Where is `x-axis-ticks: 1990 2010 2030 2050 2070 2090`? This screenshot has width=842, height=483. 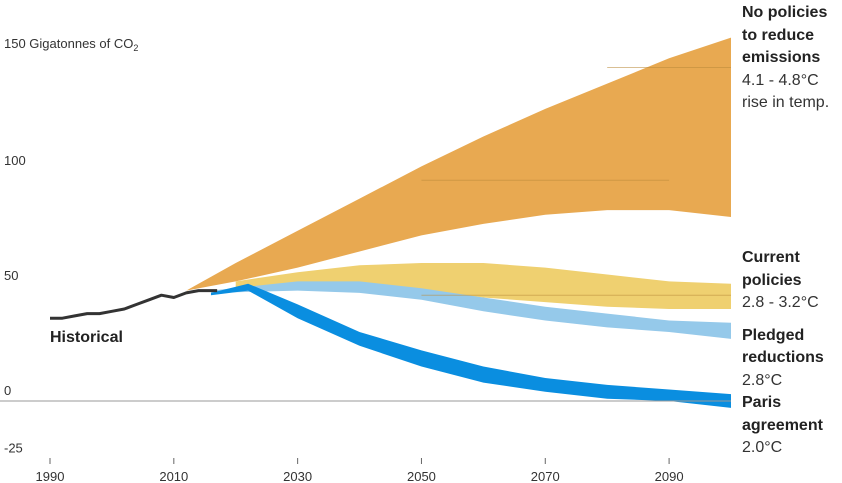
x-axis-ticks: 1990 2010 2030 2050 2070 2090 is located at coordinates (360, 470).